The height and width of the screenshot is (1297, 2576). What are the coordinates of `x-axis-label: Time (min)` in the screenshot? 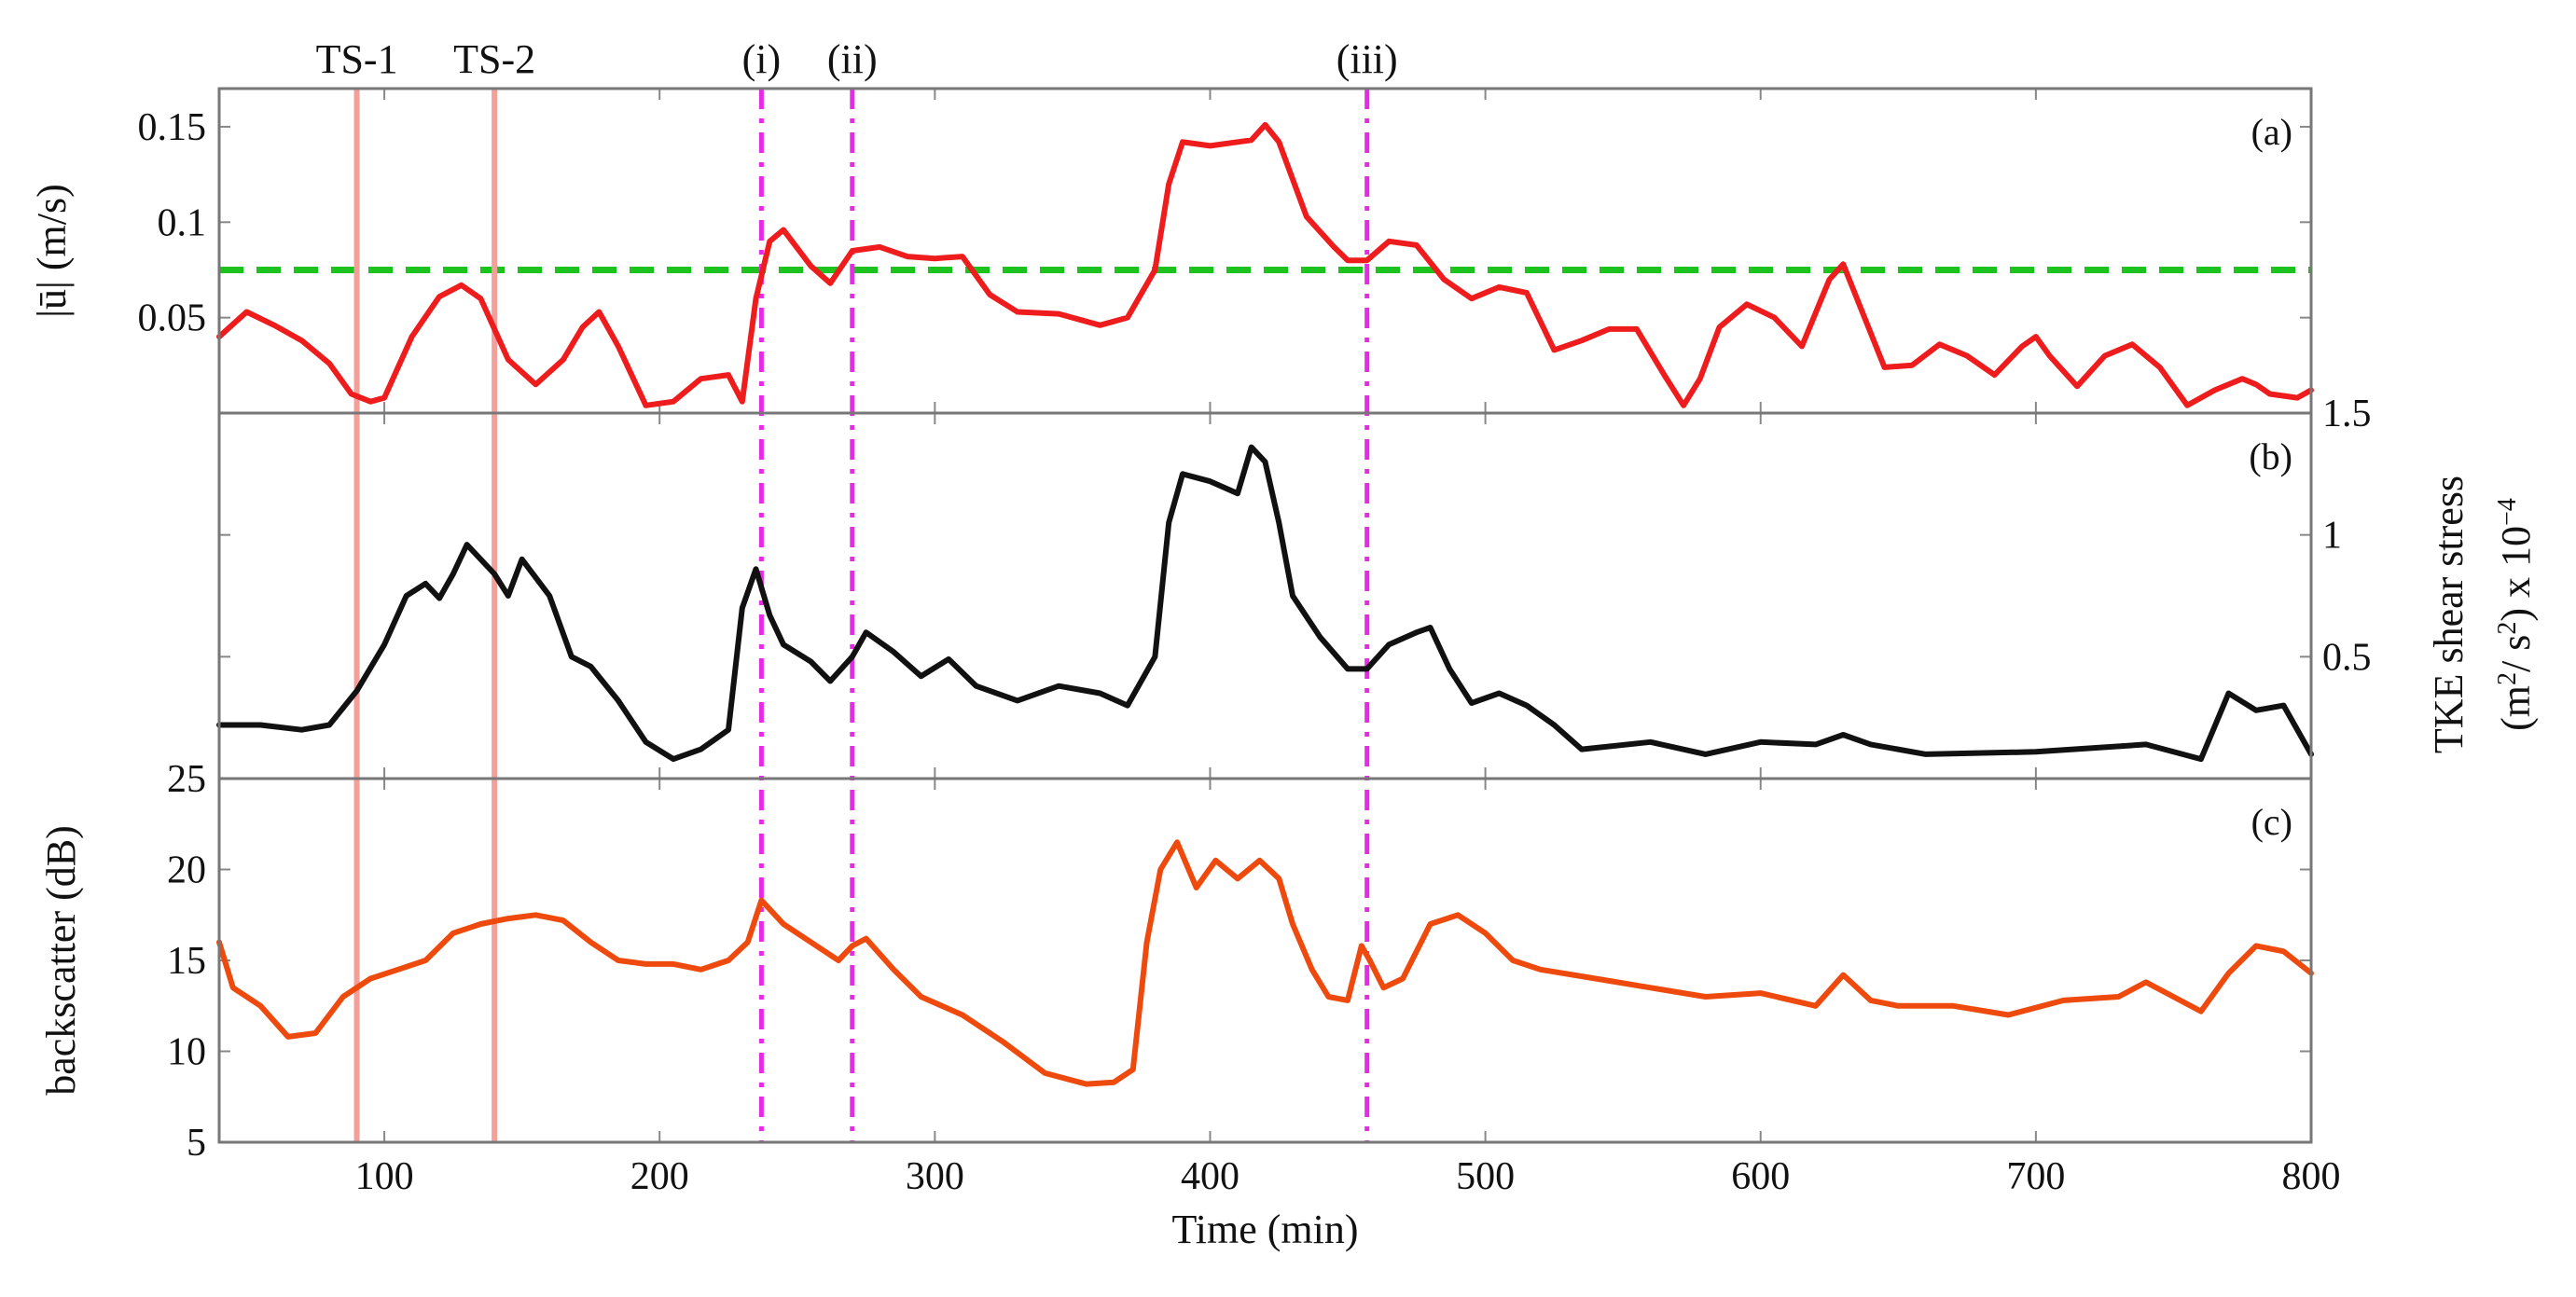 It's located at (1264, 1230).